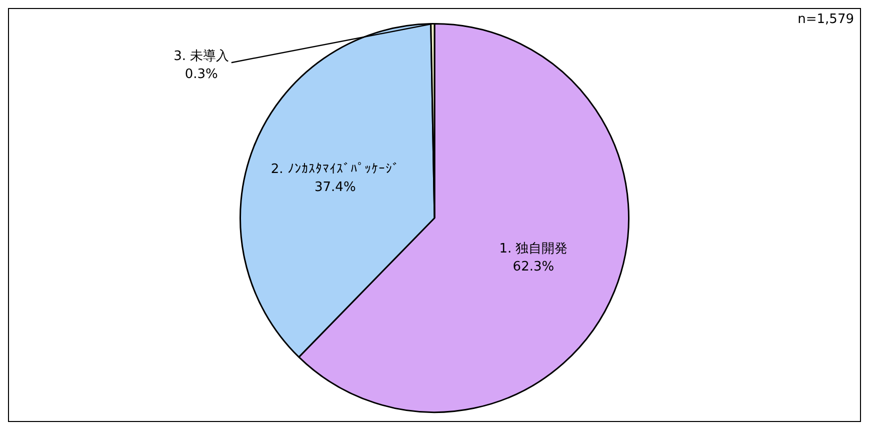 Image resolution: width=869 pixels, height=432 pixels. What do you see at coordinates (826, 19) in the screenshot?
I see `text: n=1,579` at bounding box center [826, 19].